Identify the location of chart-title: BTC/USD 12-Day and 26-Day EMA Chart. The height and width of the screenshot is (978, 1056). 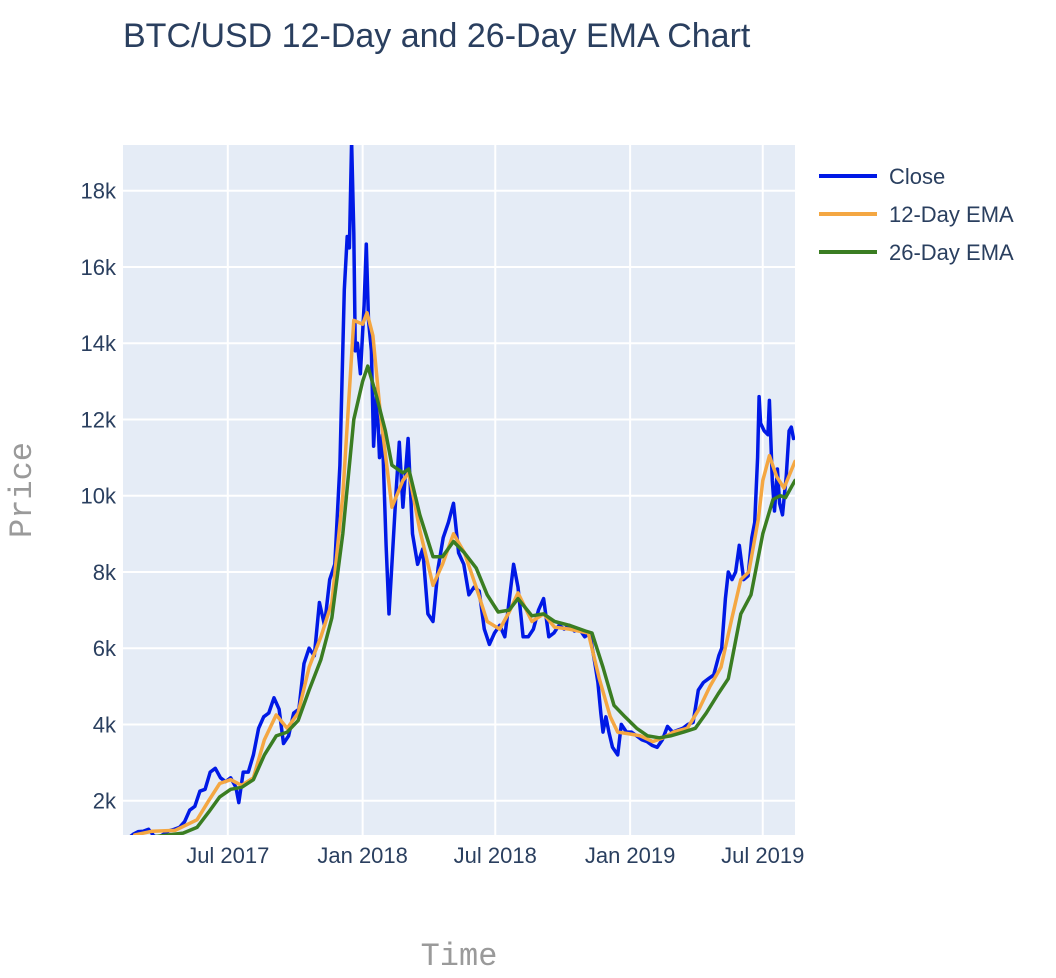
(437, 36).